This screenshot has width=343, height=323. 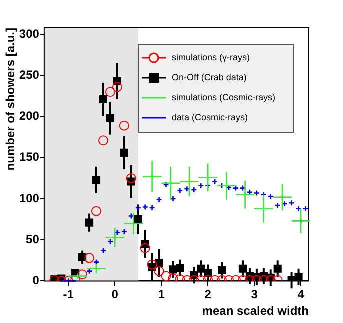 I want to click on y-tick-label: 0, so click(x=36, y=281).